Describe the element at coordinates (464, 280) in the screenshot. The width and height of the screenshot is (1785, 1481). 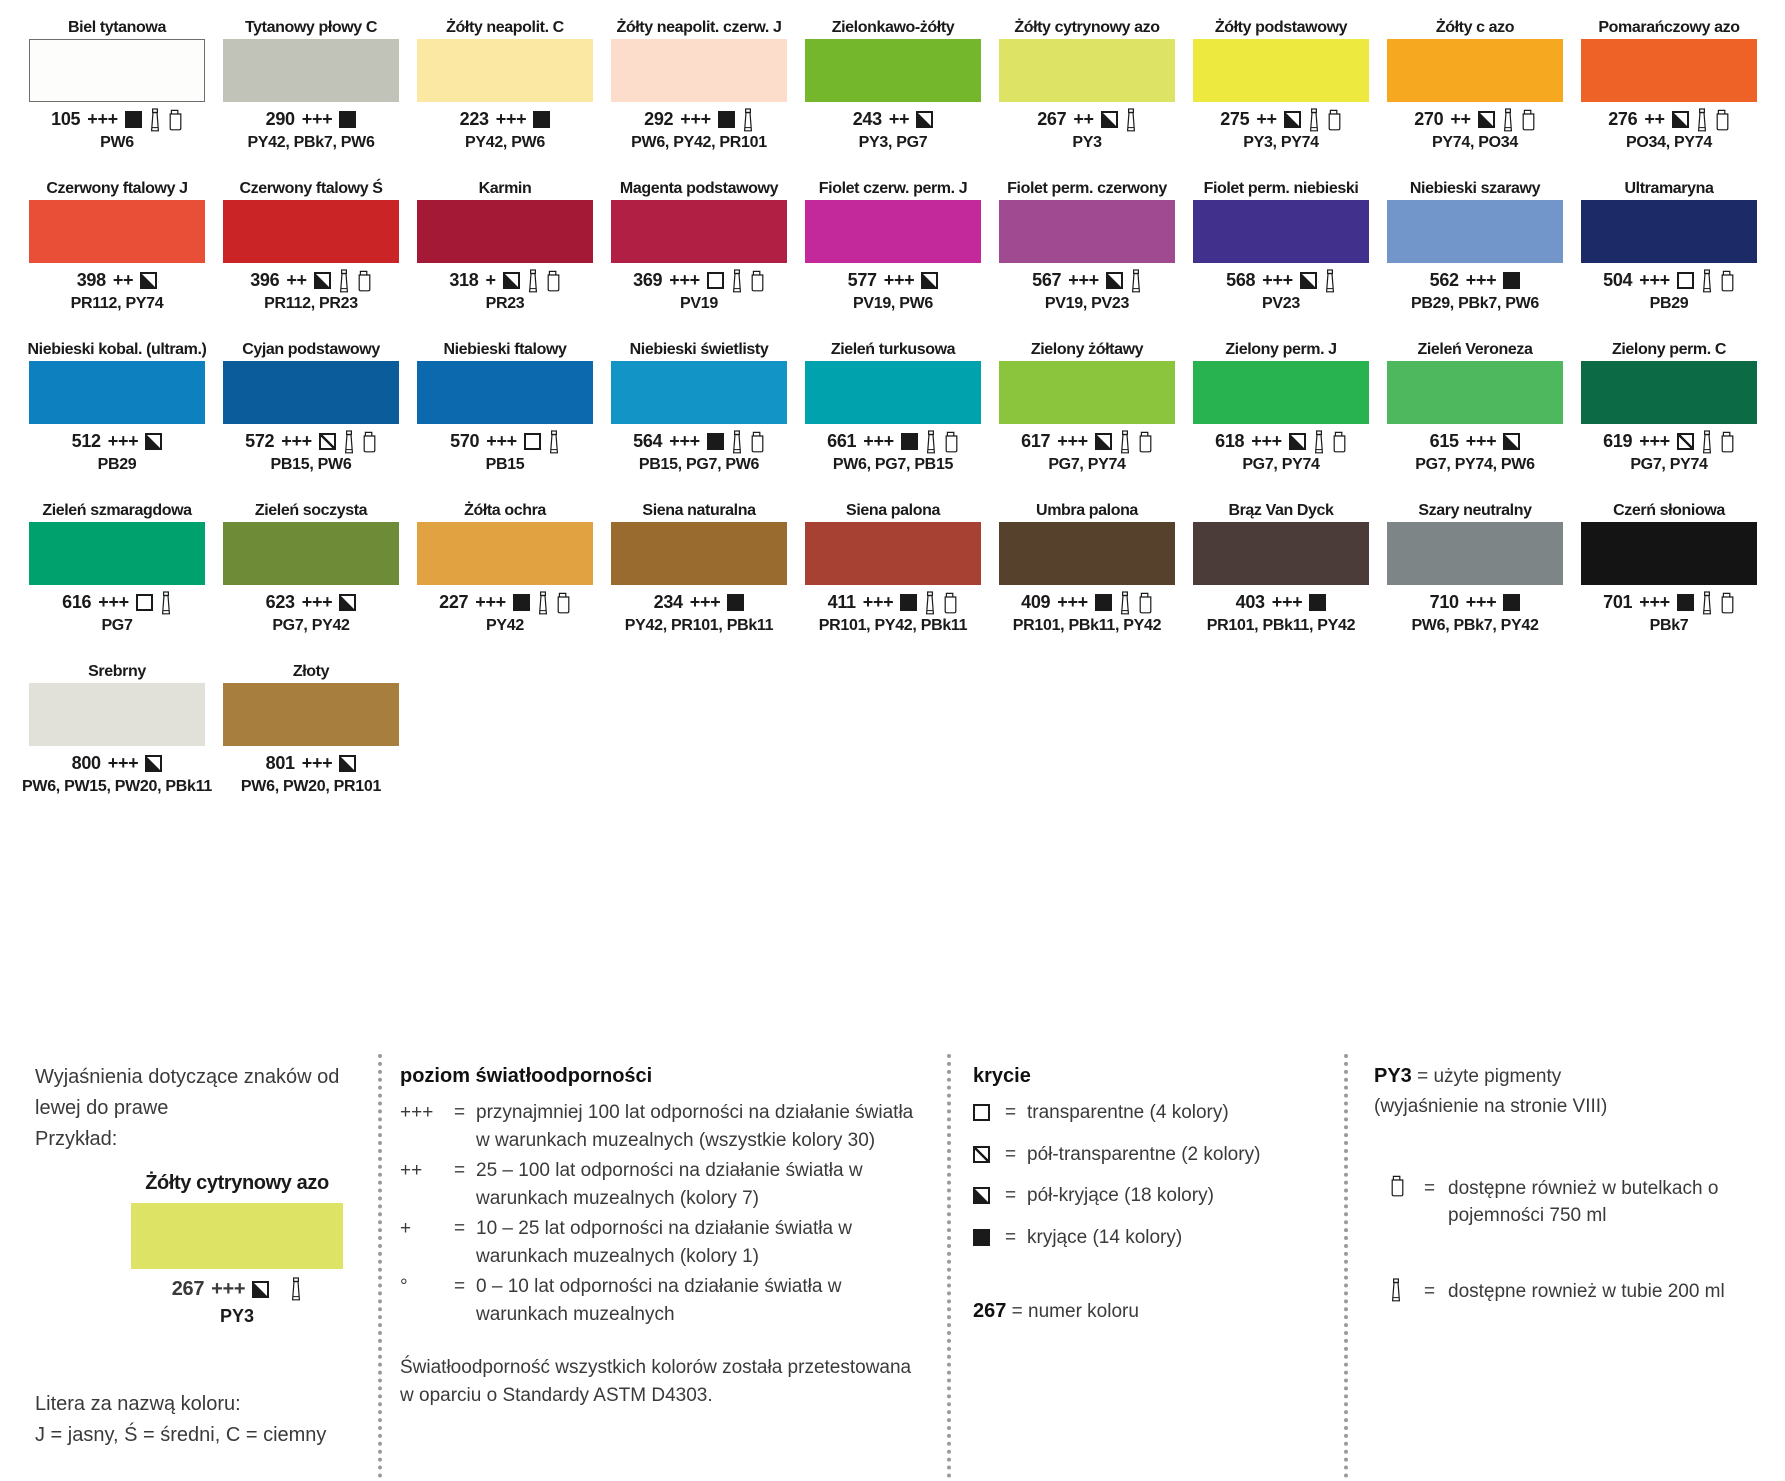
I see `color-number: 318` at that location.